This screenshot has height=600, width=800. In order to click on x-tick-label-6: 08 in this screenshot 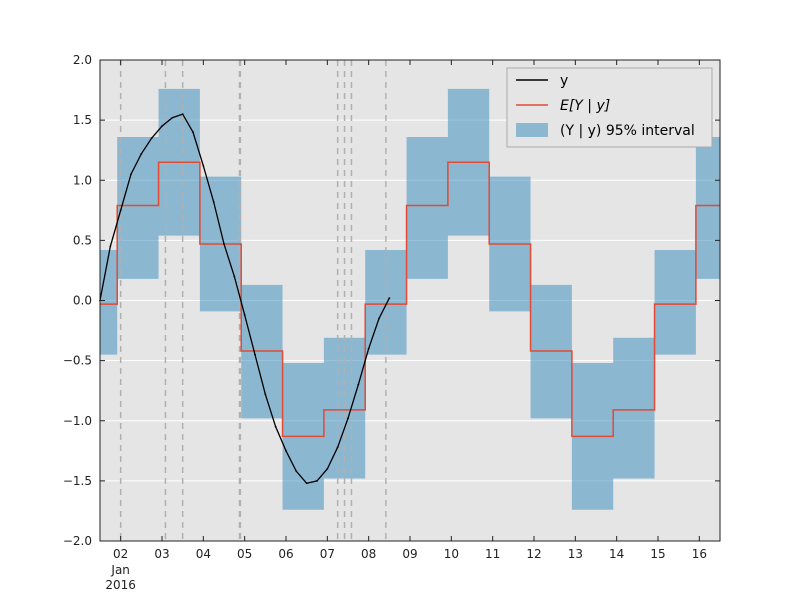, I will do `click(368, 554)`.